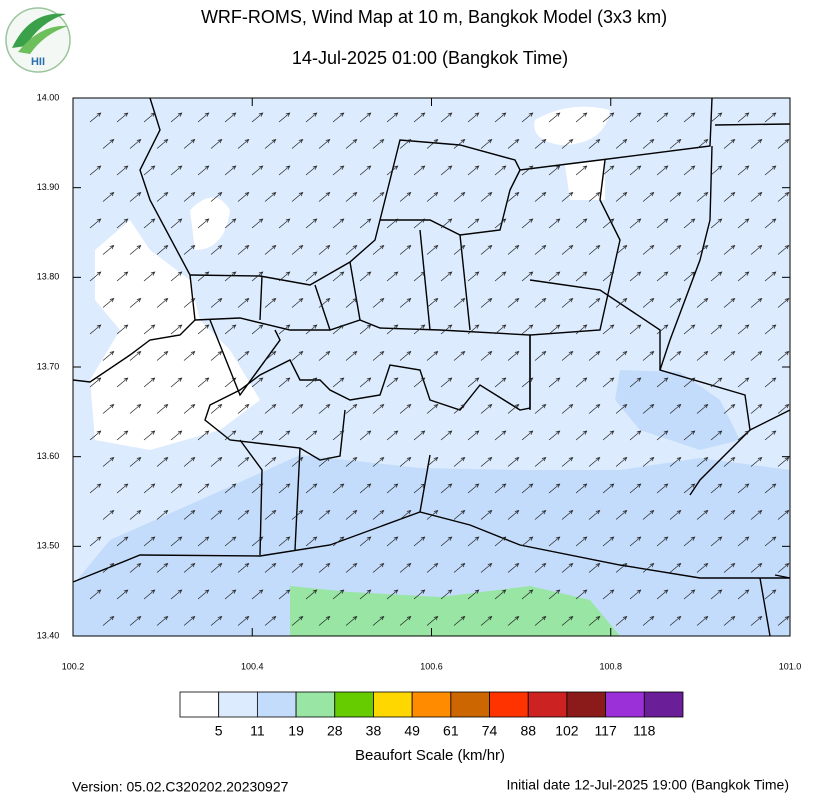  I want to click on colorbar-title: Beaufort Scale (km/hr), so click(430, 755).